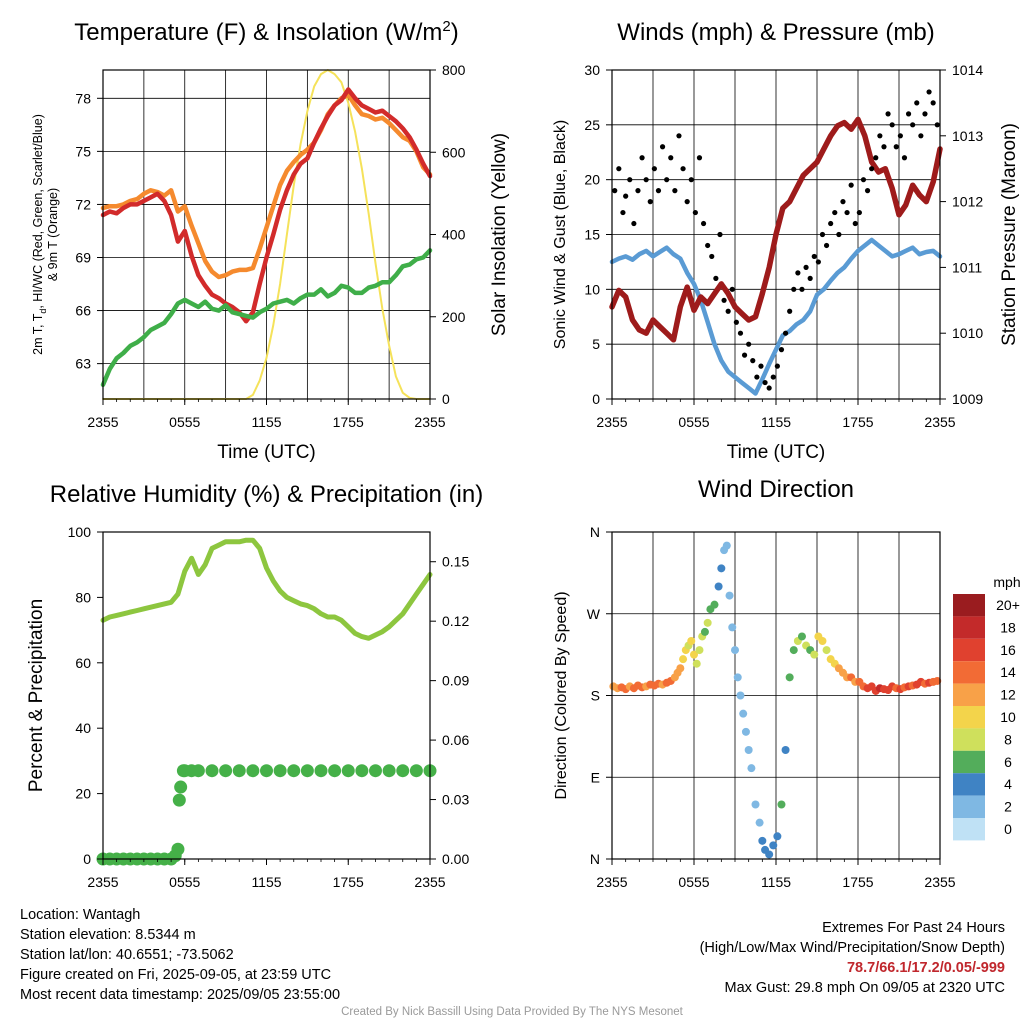 This screenshot has width=1024, height=1024. I want to click on y-tick-label: N, so click(595, 859).